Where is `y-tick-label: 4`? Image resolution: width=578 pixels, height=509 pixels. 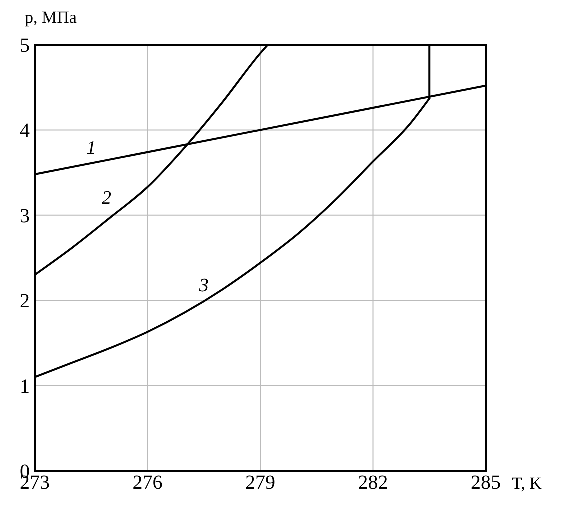 y-tick-label: 4 is located at coordinates (25, 131).